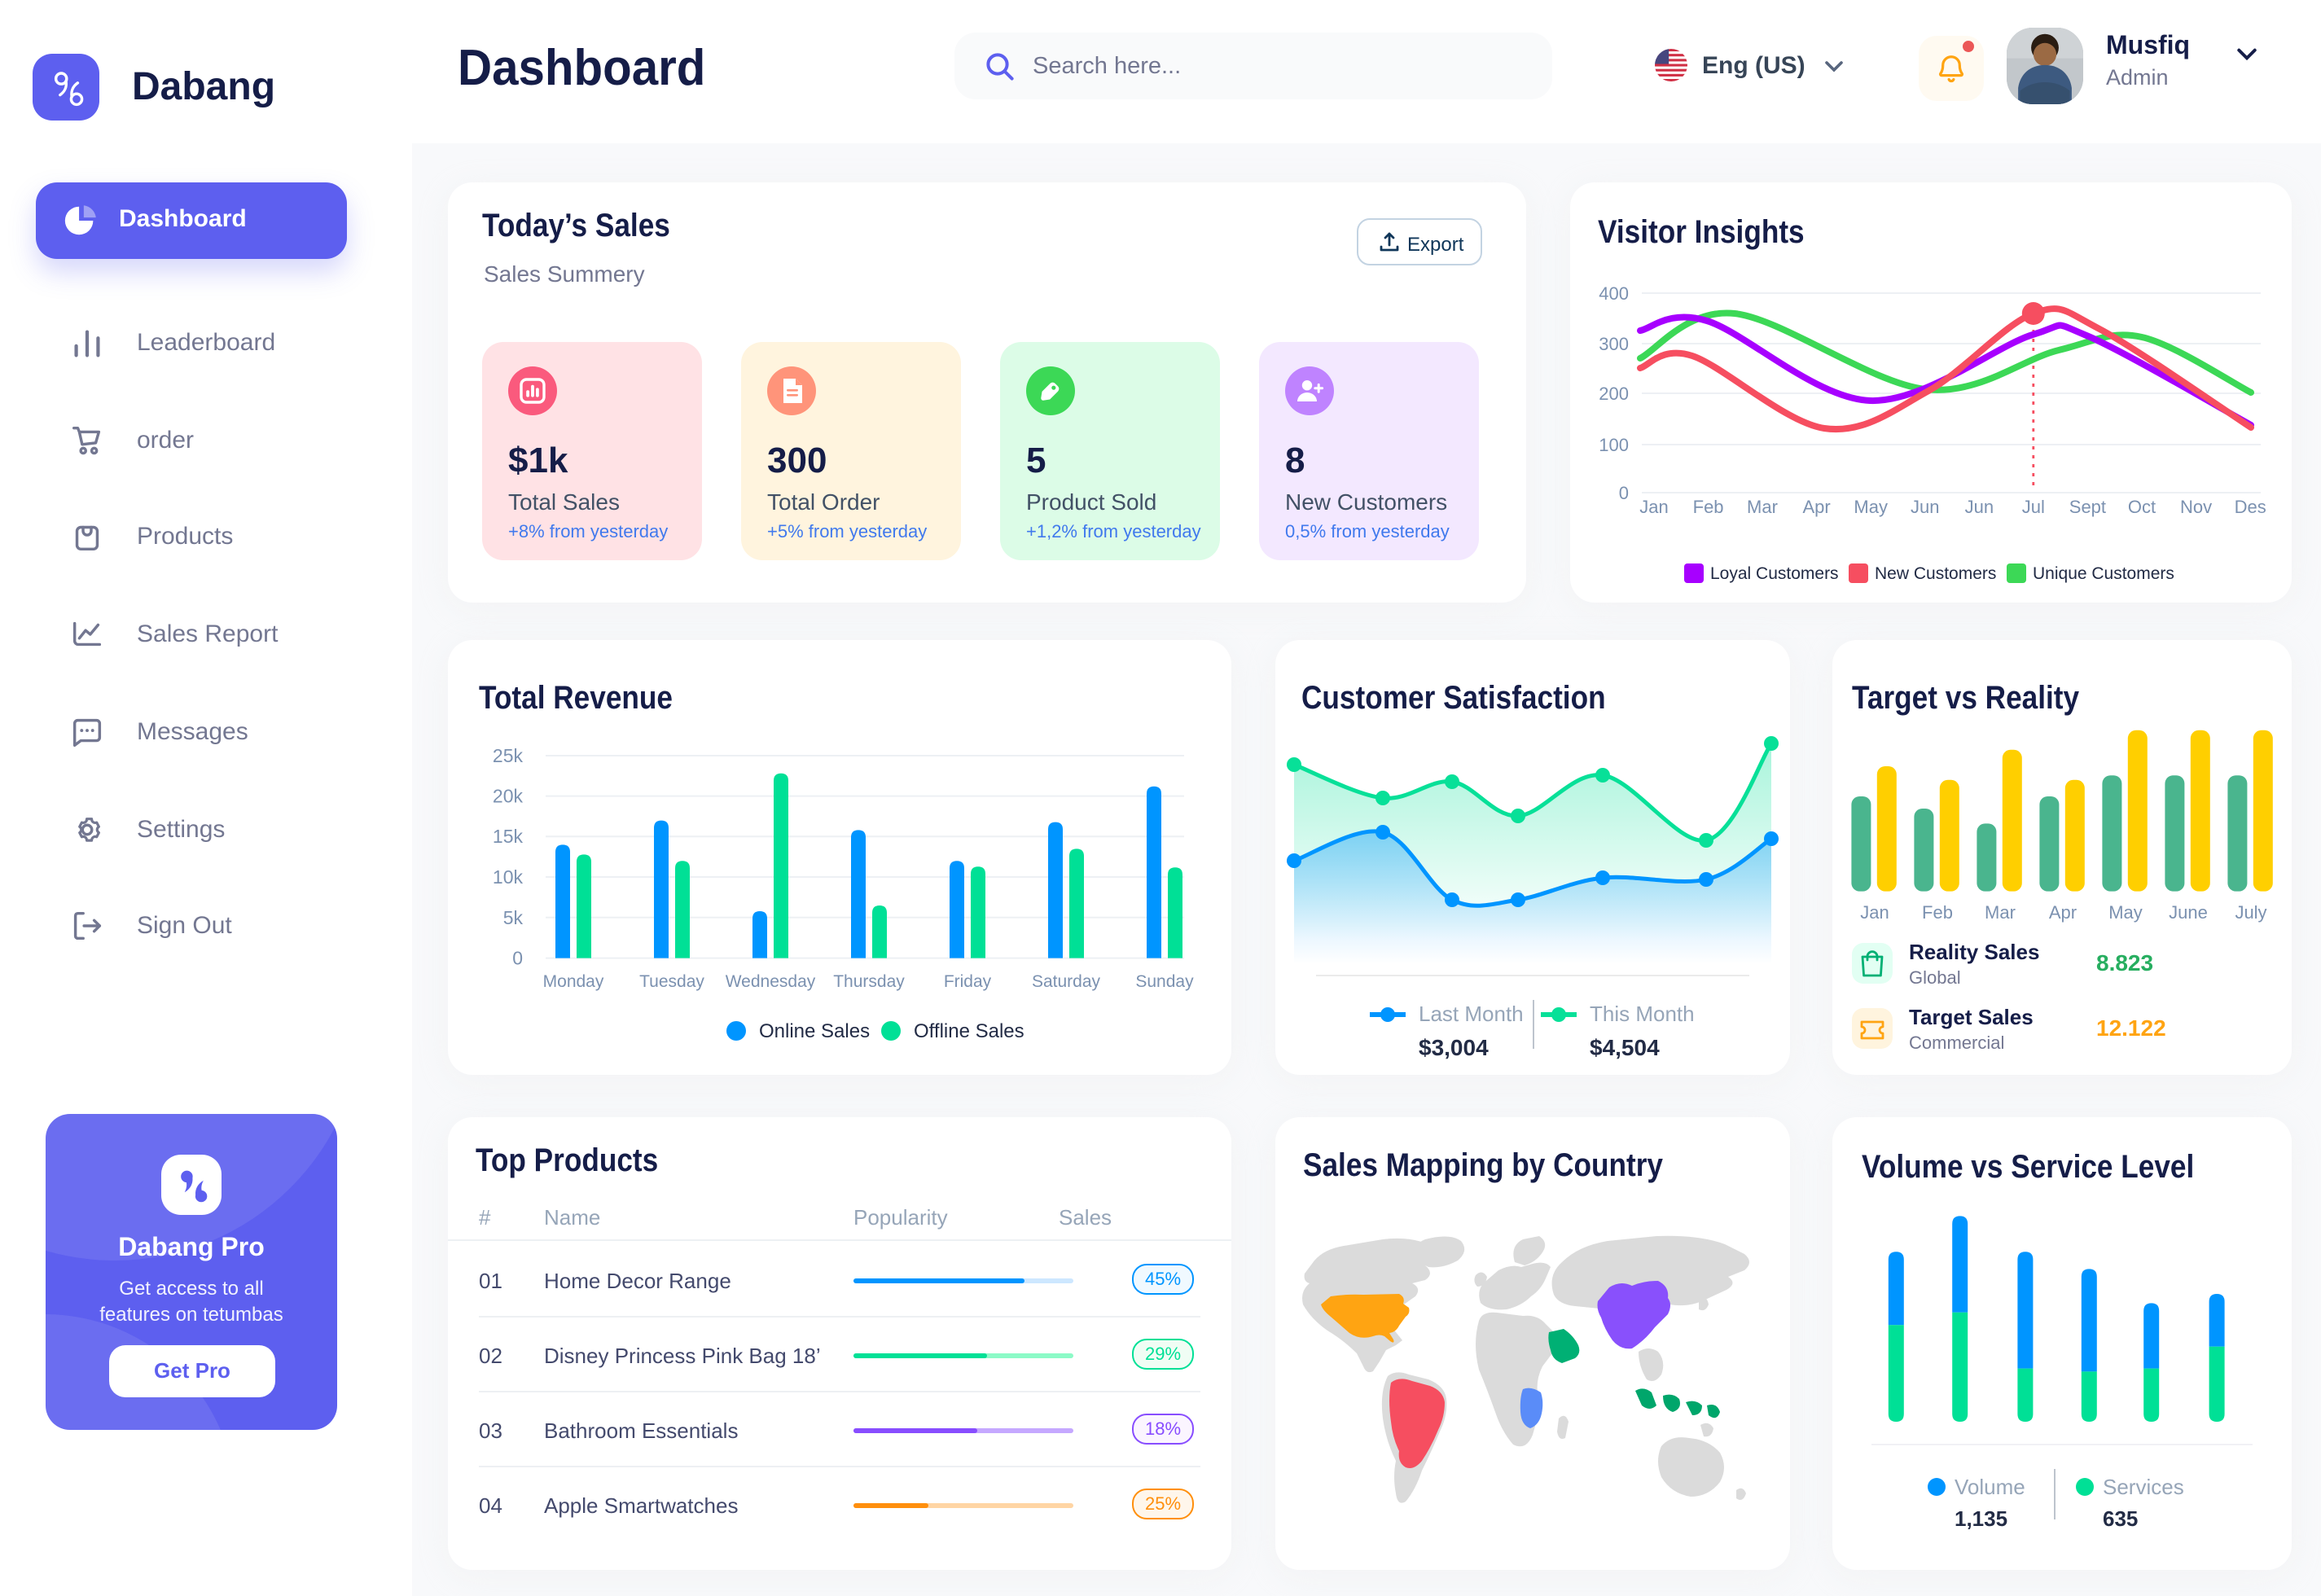 The height and width of the screenshot is (1596, 2321). I want to click on svg-text: June, so click(2188, 912).